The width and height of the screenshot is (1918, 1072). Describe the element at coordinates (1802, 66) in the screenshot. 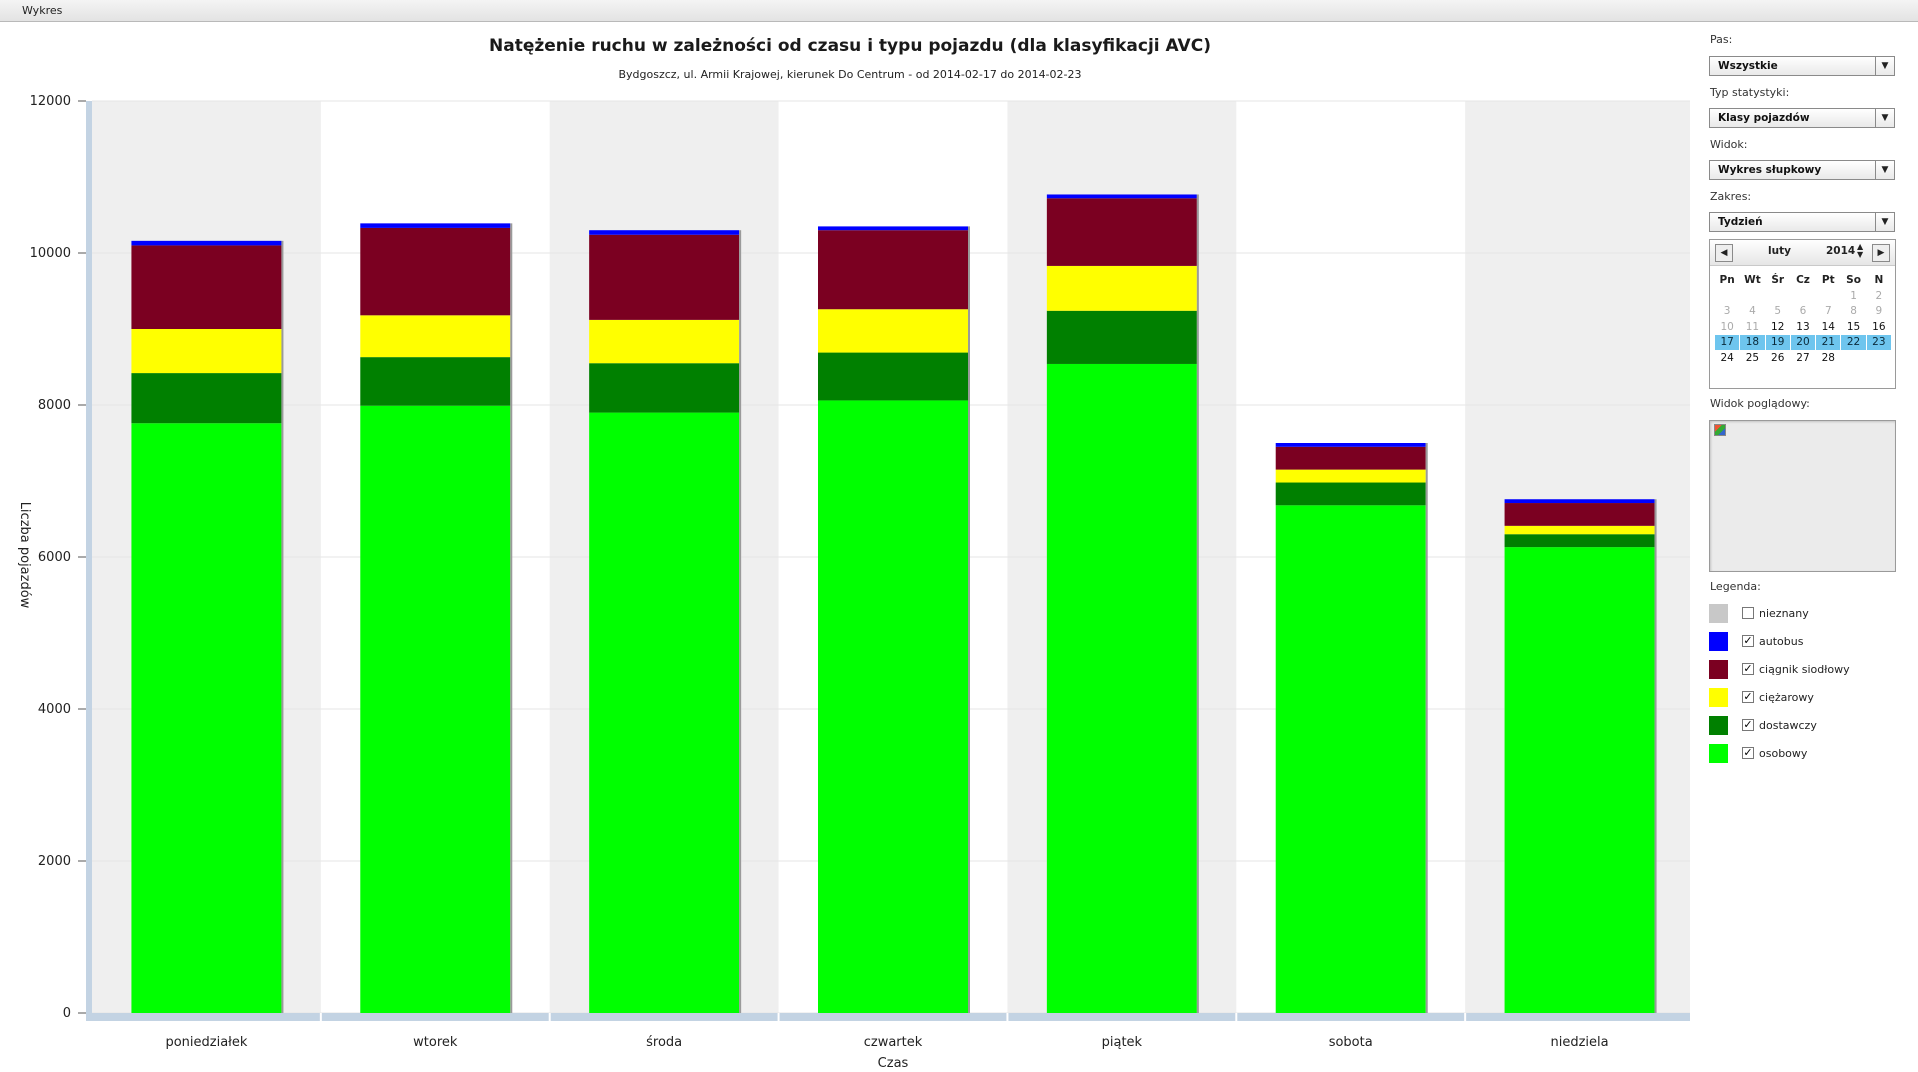

I see `pas-select: Wszystkie ▼` at that location.